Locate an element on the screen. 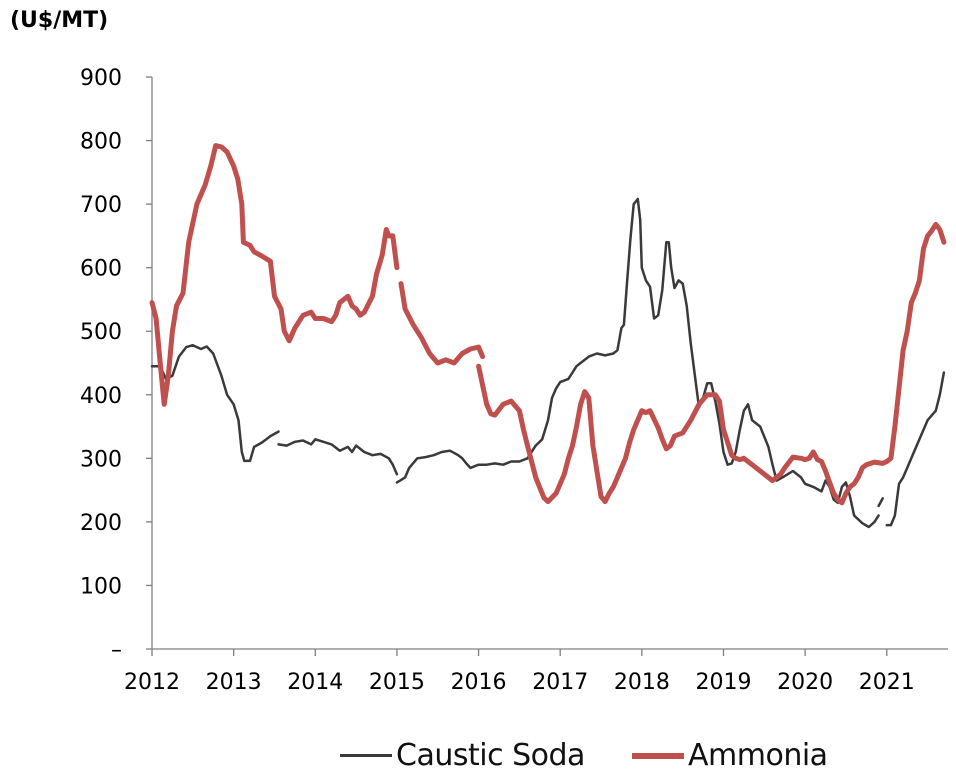 The height and width of the screenshot is (780, 956). y-tick-label: 100 is located at coordinates (101, 586).